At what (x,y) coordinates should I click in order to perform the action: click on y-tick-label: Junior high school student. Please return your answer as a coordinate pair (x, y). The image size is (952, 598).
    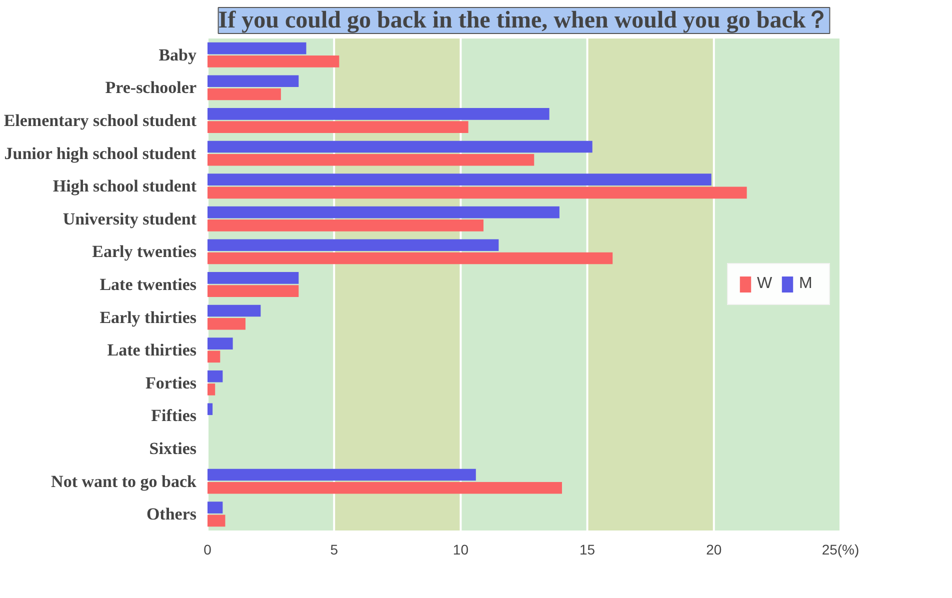
    Looking at the image, I should click on (100, 153).